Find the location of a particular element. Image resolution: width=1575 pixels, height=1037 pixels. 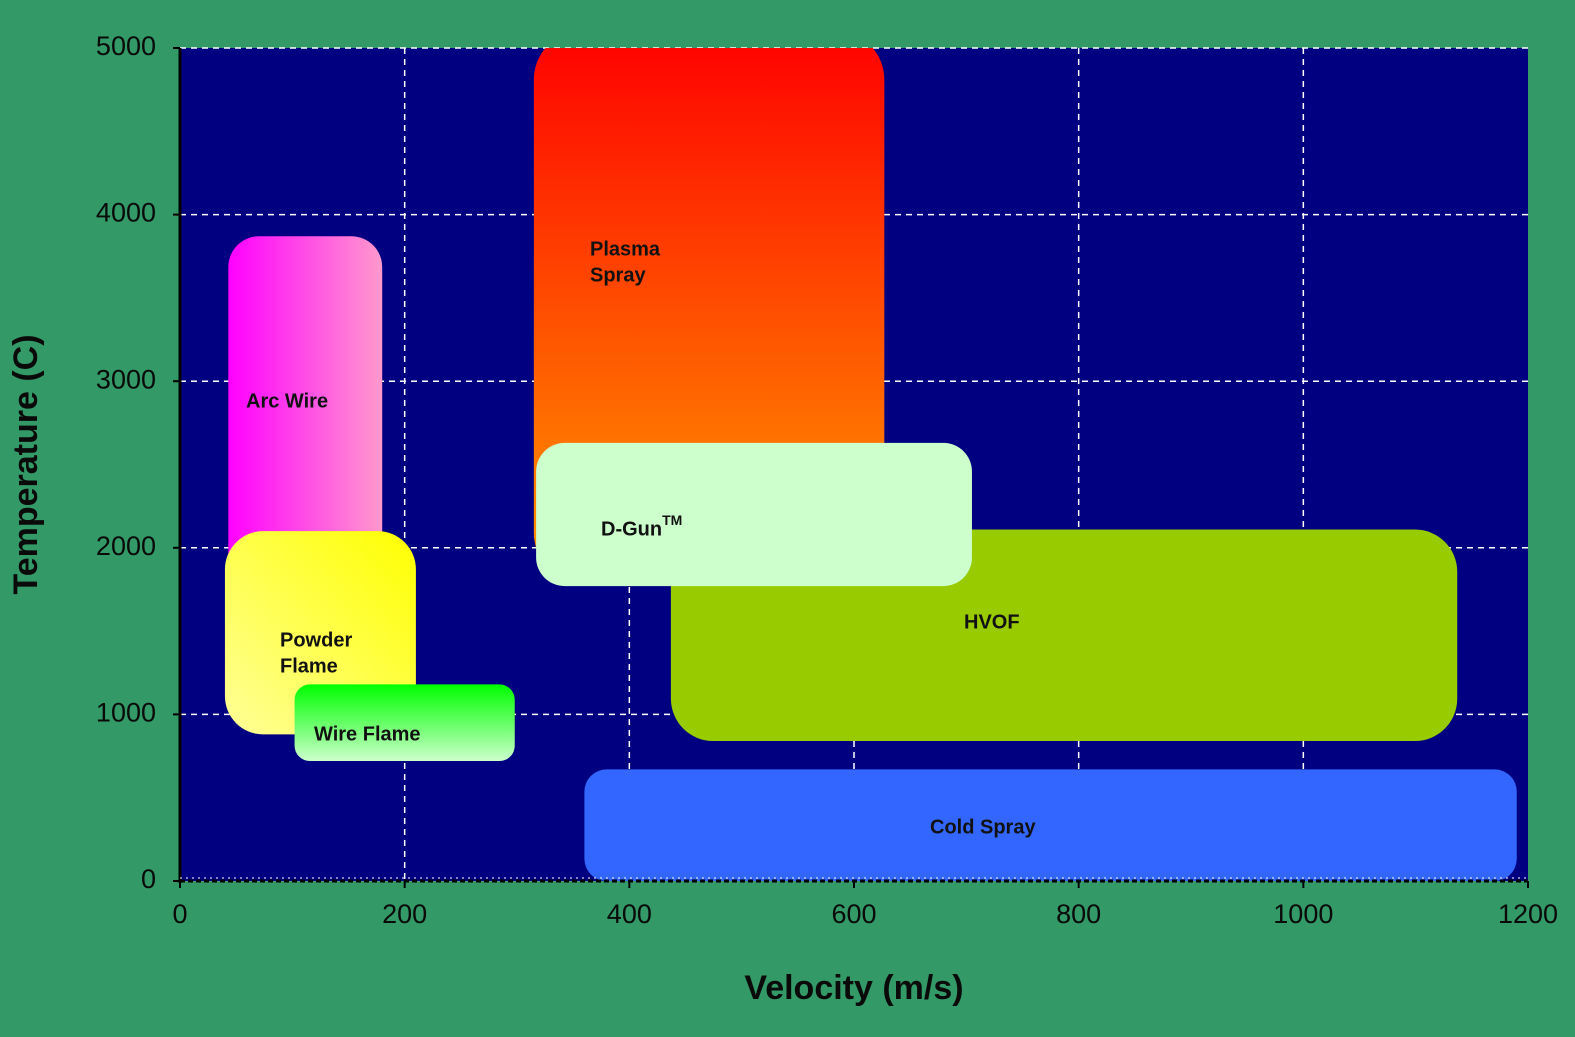

region-label-superscript: TM is located at coordinates (672, 520).